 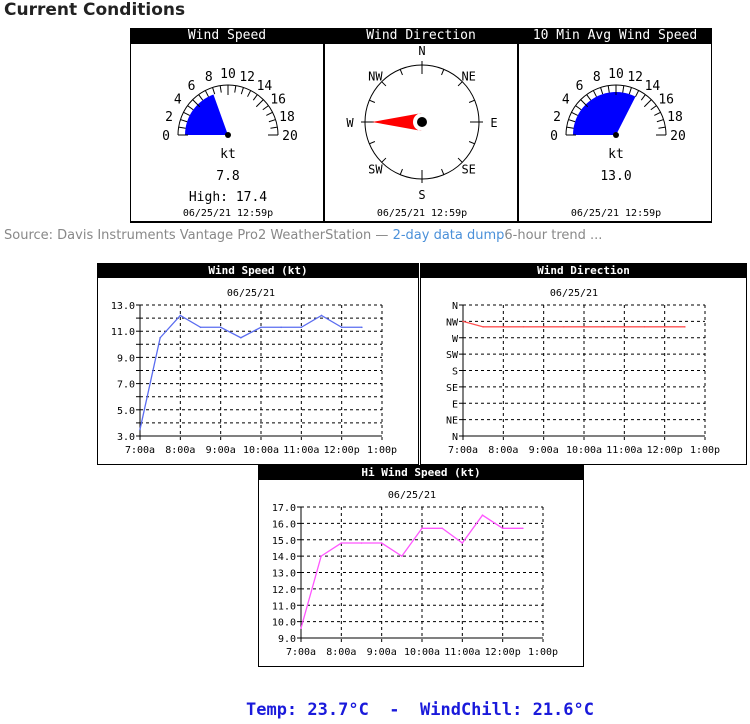 What do you see at coordinates (227, 176) in the screenshot?
I see `speed-value: 7.8` at bounding box center [227, 176].